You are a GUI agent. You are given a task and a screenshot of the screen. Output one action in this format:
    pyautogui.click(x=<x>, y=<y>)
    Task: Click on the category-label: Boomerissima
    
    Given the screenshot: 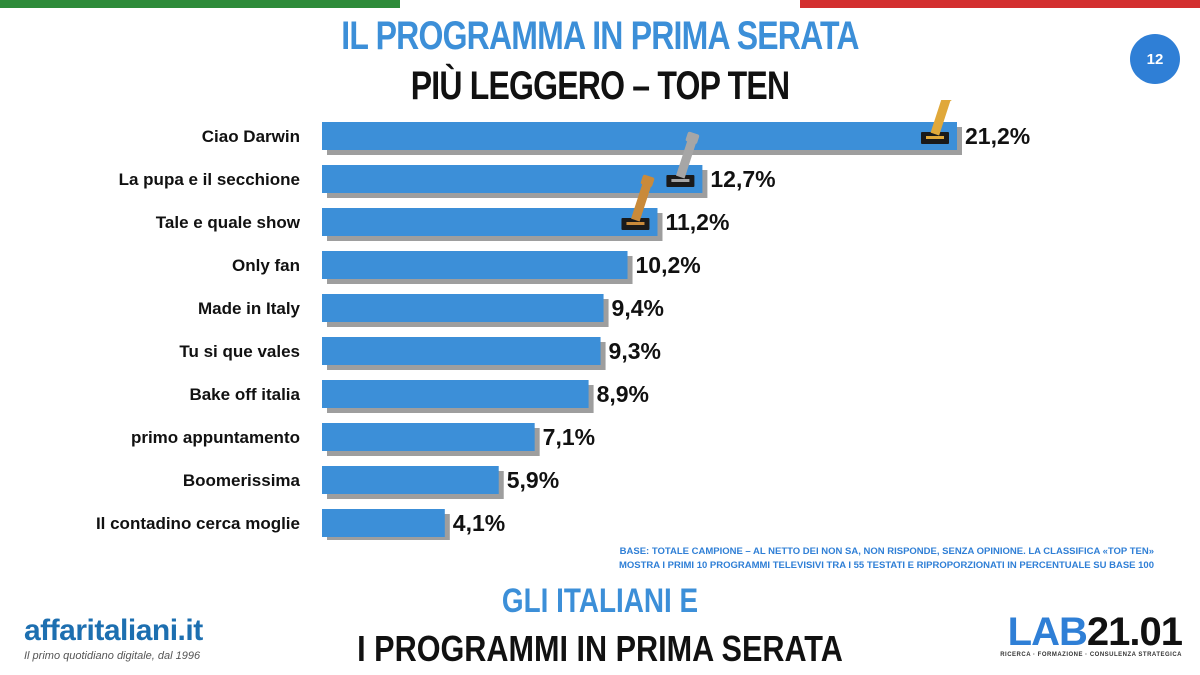 What is the action you would take?
    pyautogui.click(x=242, y=480)
    